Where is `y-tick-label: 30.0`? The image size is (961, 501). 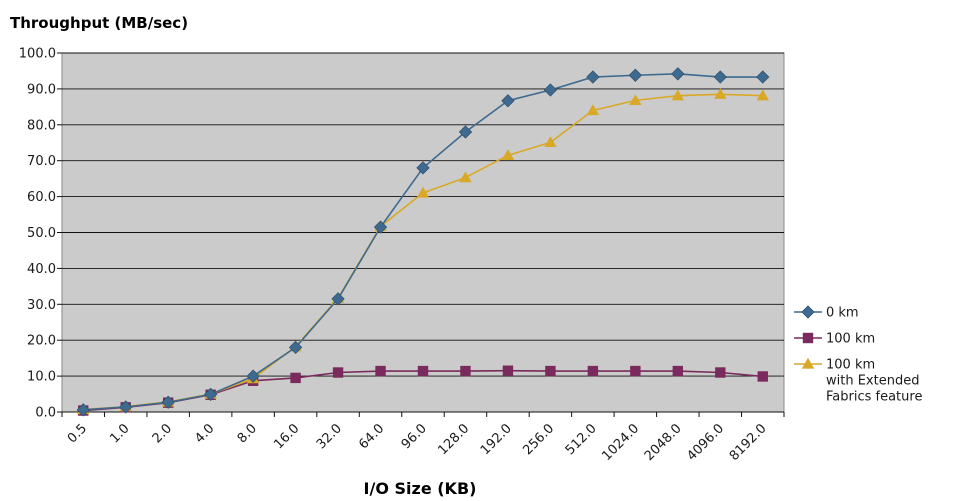 y-tick-label: 30.0 is located at coordinates (41, 305).